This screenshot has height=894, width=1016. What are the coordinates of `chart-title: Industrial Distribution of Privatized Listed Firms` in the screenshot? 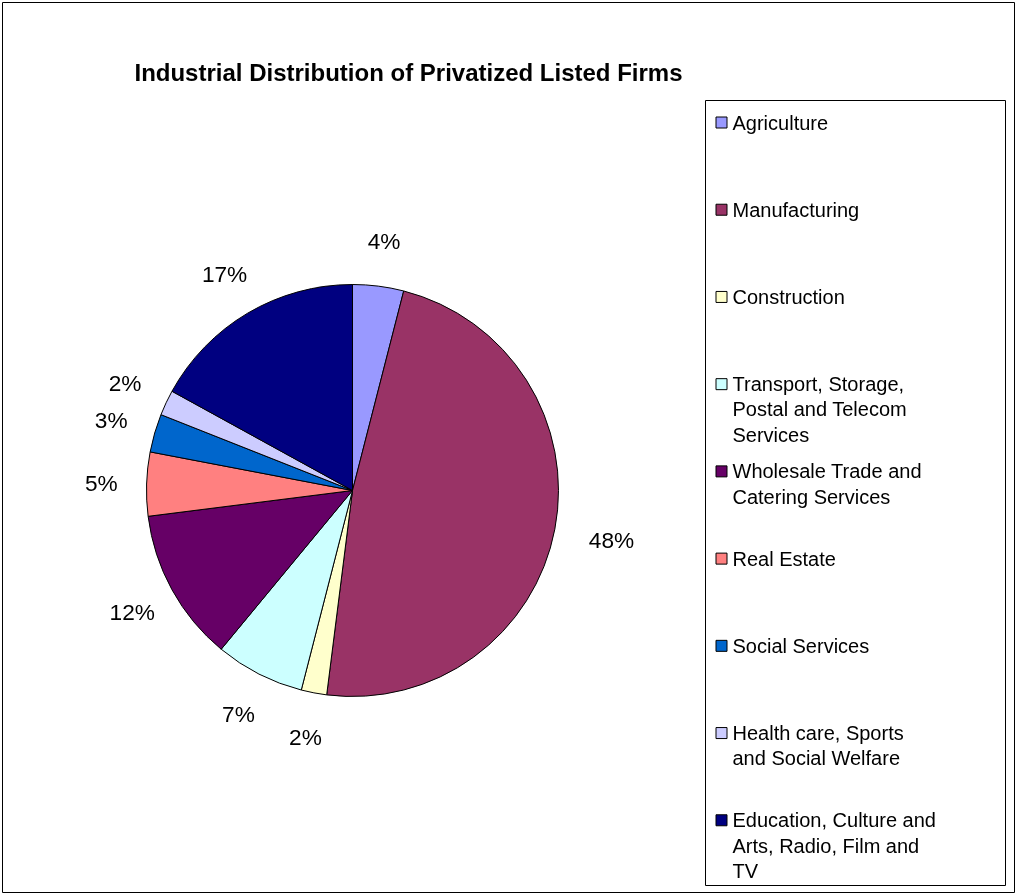 It's located at (408, 72).